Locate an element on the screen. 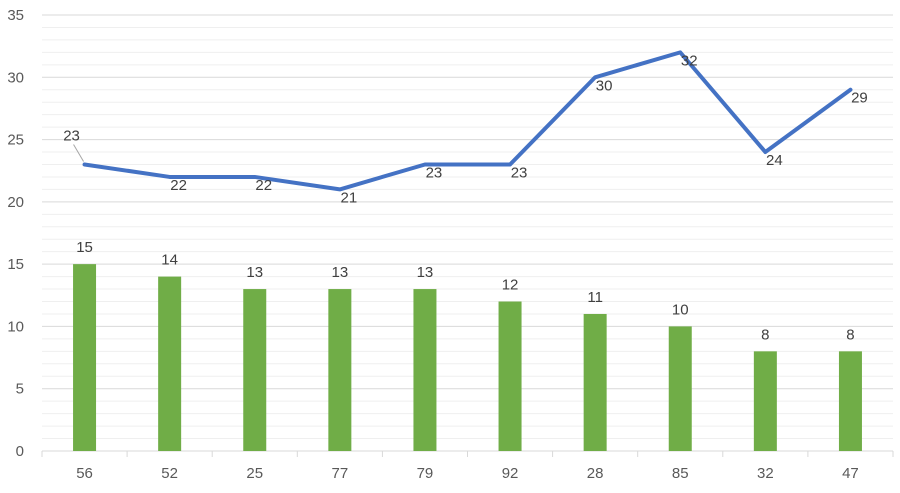  y-tick-label: 10 is located at coordinates (15, 326).